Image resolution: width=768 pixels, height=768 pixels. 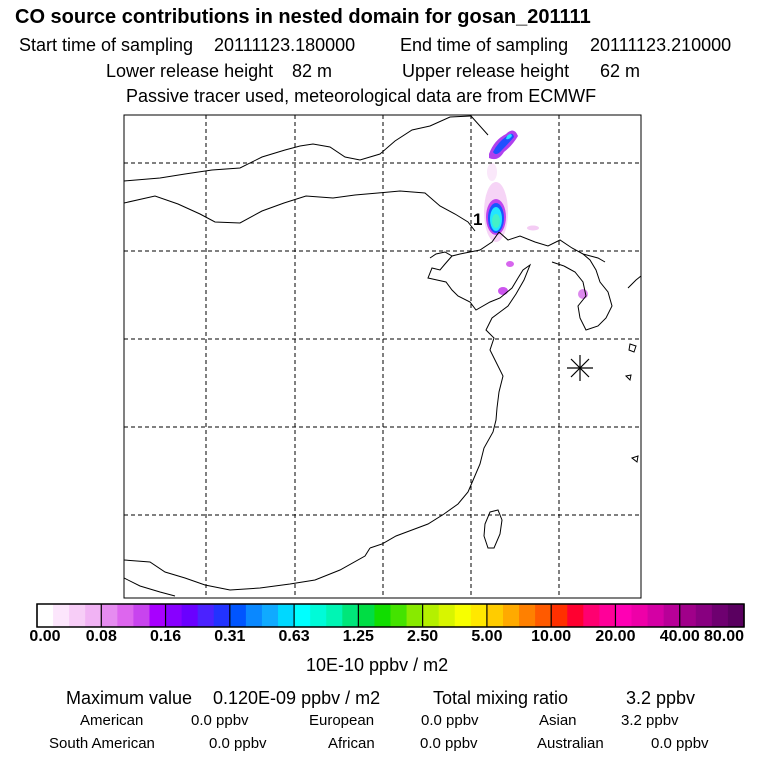 What do you see at coordinates (634, 459) in the screenshot?
I see `ryukyu-island` at bounding box center [634, 459].